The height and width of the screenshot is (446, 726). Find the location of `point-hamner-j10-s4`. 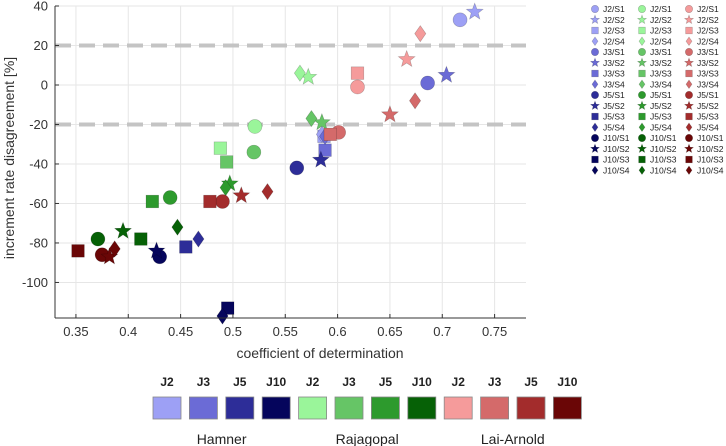

point-hamner-j10-s4 is located at coordinates (222, 316).